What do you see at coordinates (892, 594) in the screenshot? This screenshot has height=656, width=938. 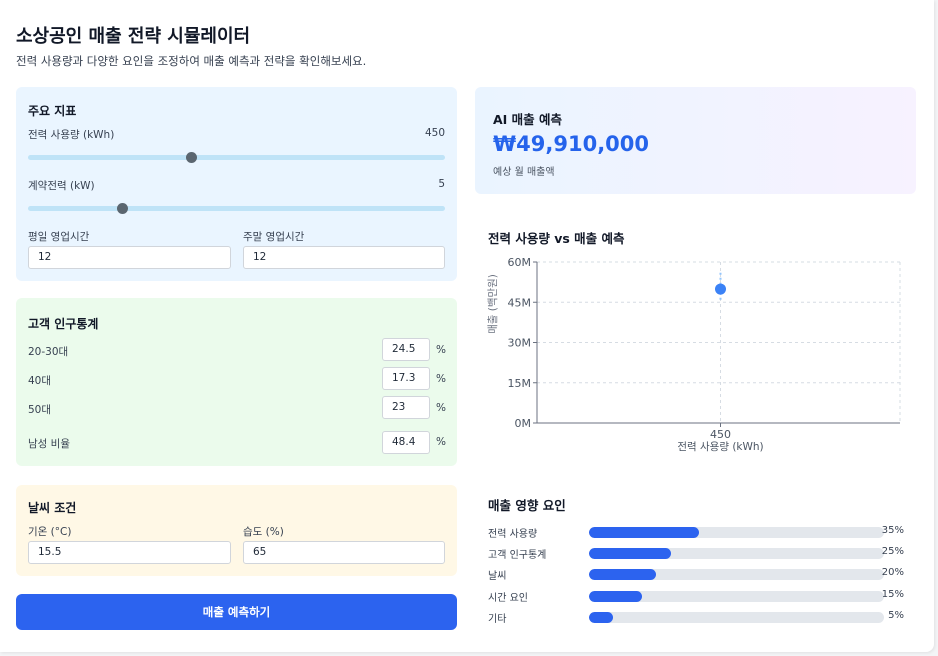 I see `factor-percent: 15%` at bounding box center [892, 594].